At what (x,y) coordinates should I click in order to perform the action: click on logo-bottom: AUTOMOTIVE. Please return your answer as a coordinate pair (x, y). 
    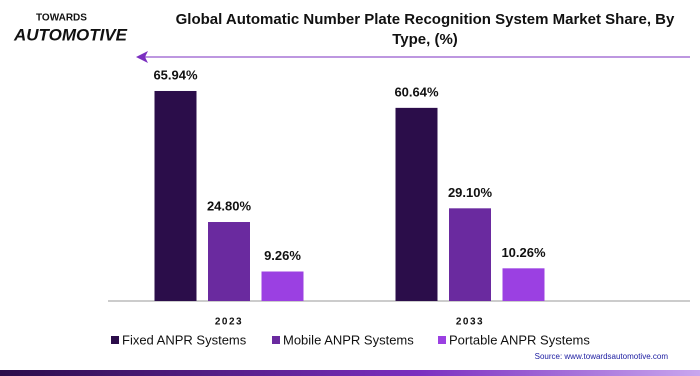
    Looking at the image, I should click on (70, 34).